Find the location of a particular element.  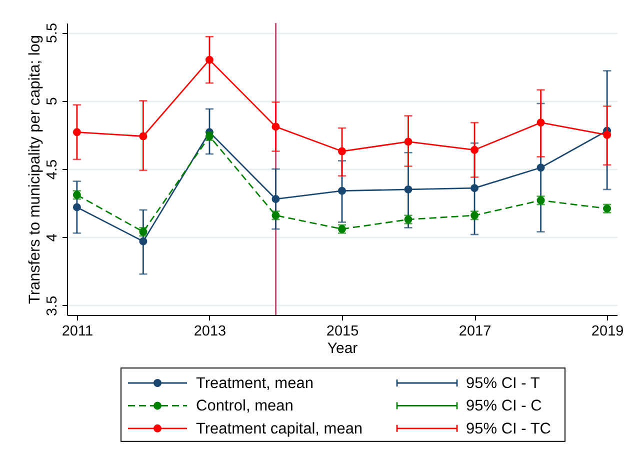

y-axis-title: Transfers to municipality per capita; log is located at coordinates (35, 169).